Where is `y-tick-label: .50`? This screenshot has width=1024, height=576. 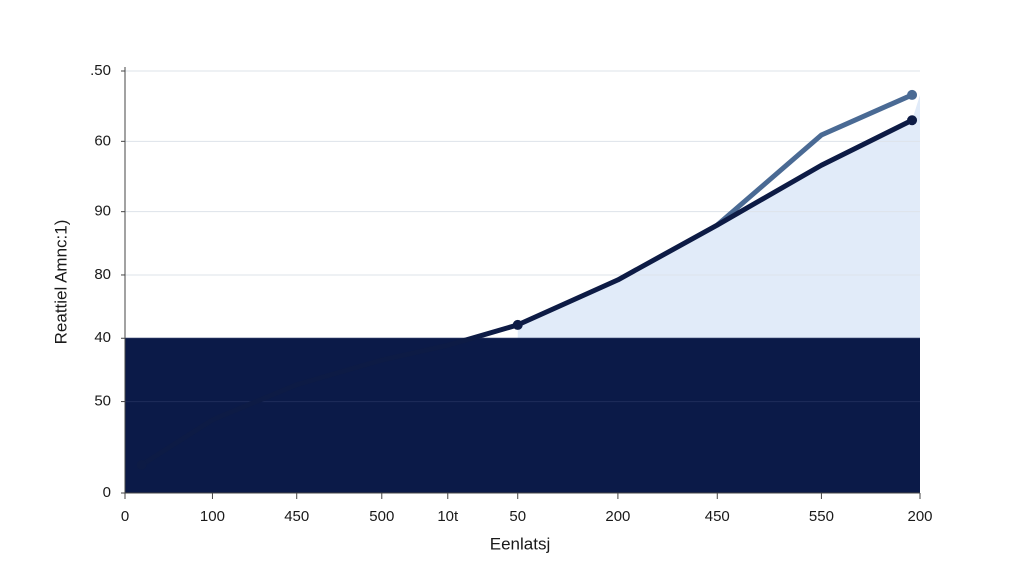 y-tick-label: .50 is located at coordinates (100, 70).